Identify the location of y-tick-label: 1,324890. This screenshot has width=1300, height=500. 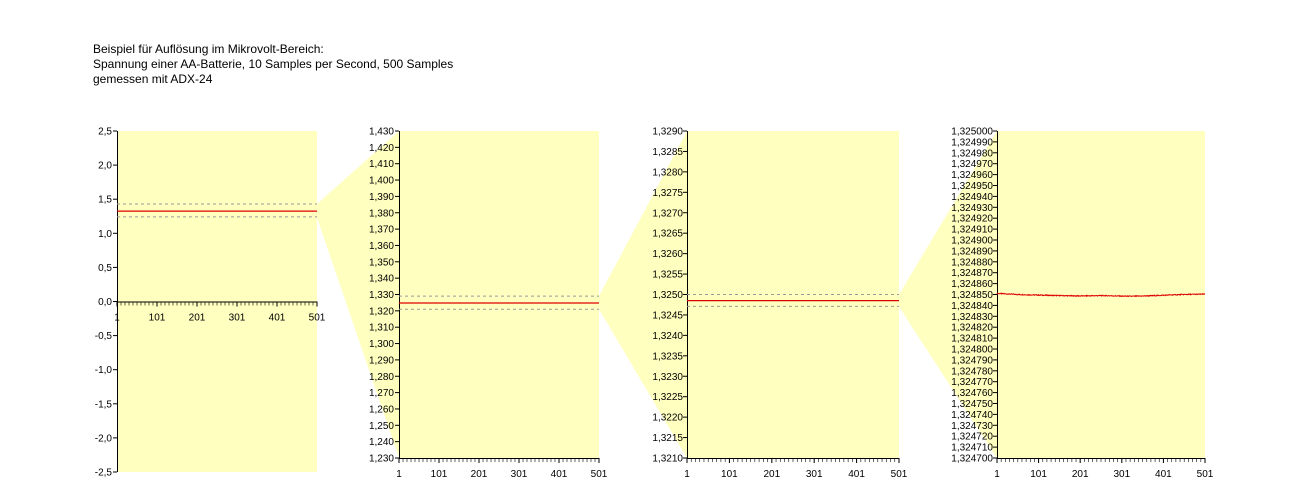
(972, 251).